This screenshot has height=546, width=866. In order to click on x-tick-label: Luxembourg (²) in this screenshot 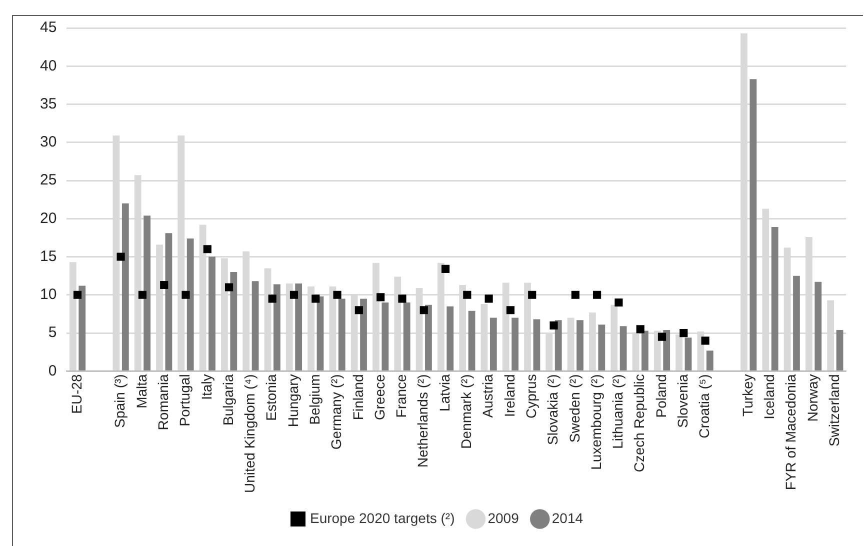, I will do `click(596, 422)`.